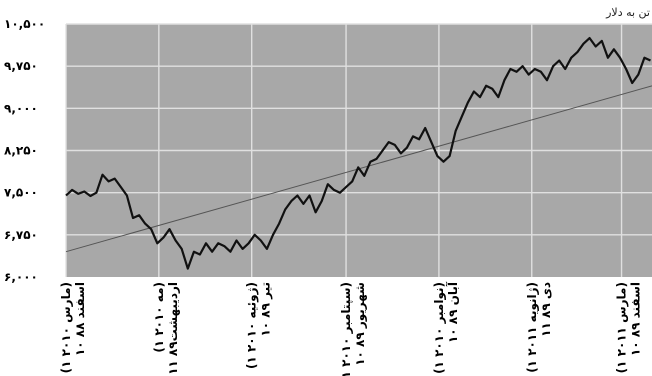 The height and width of the screenshot is (376, 652). I want to click on x-tick-label-0-line-1: (۱ مارس ۲۰۱۰), so click(66, 327).